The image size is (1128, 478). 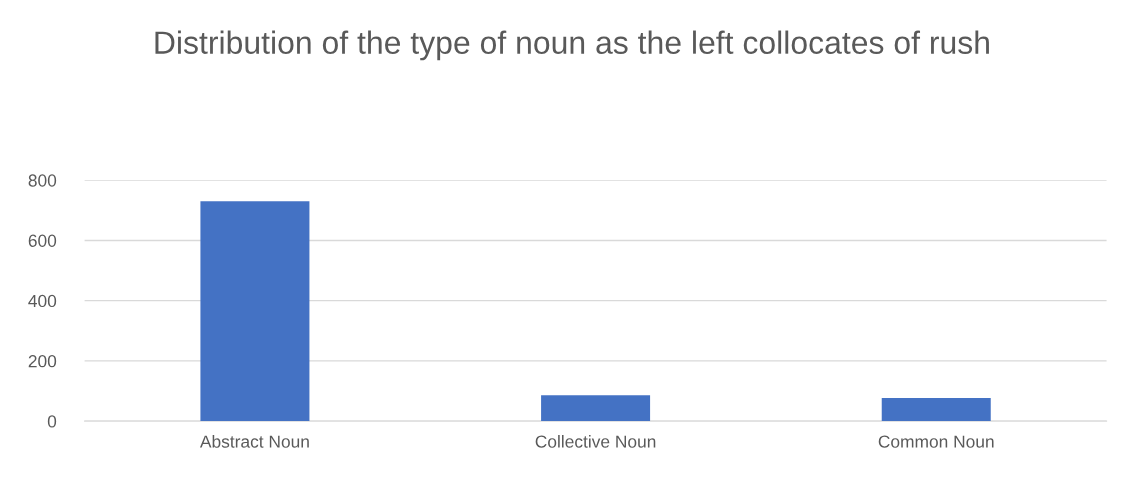 What do you see at coordinates (595, 441) in the screenshot?
I see `x-tick-label: Collective Noun` at bounding box center [595, 441].